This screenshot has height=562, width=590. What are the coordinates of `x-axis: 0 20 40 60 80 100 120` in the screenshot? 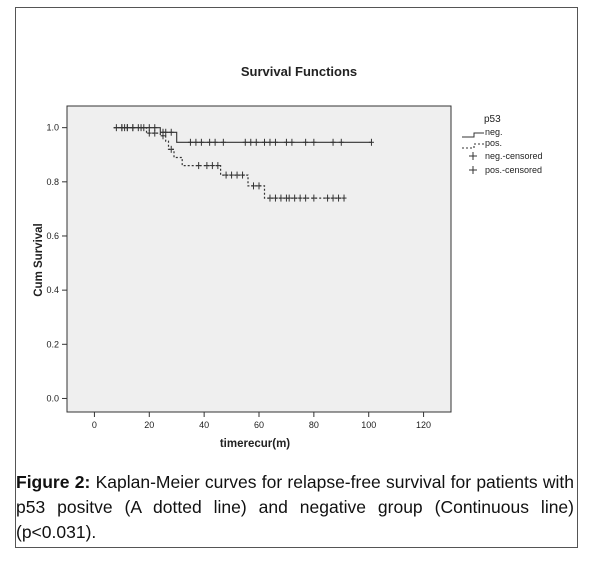 It's located at (261, 421).